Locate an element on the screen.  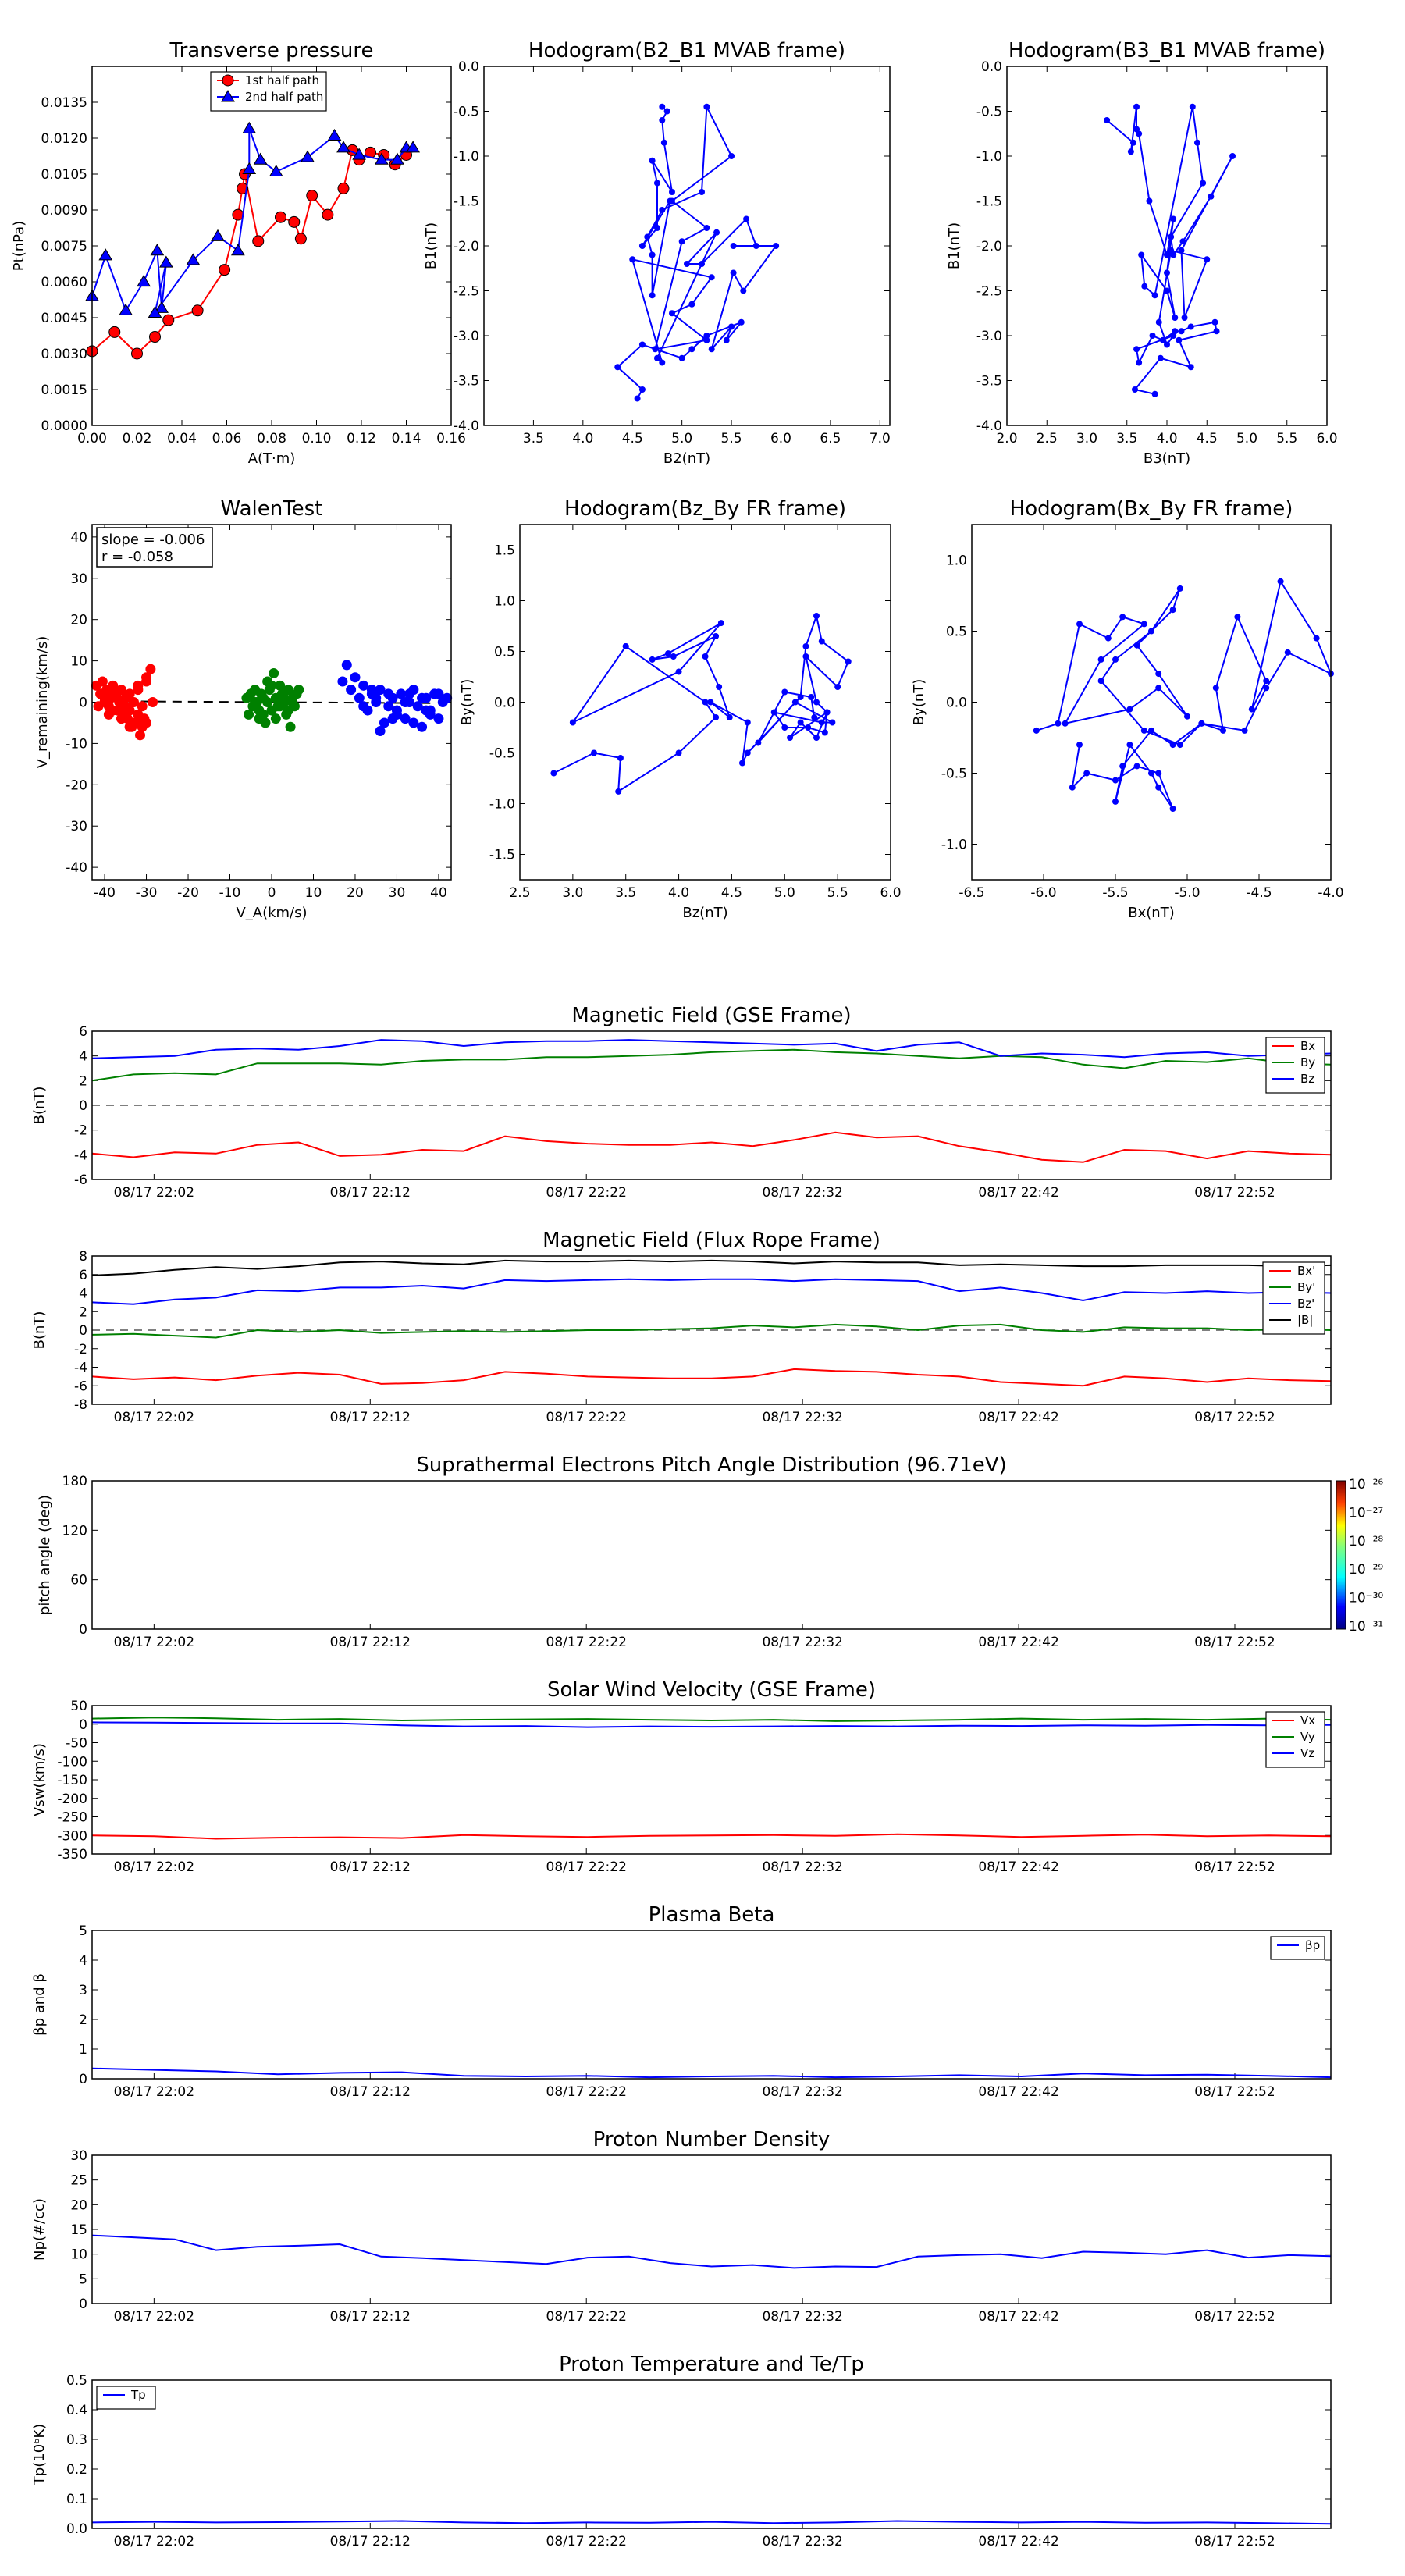
x-tick-label: 08/17 22:02 is located at coordinates (154, 2541).